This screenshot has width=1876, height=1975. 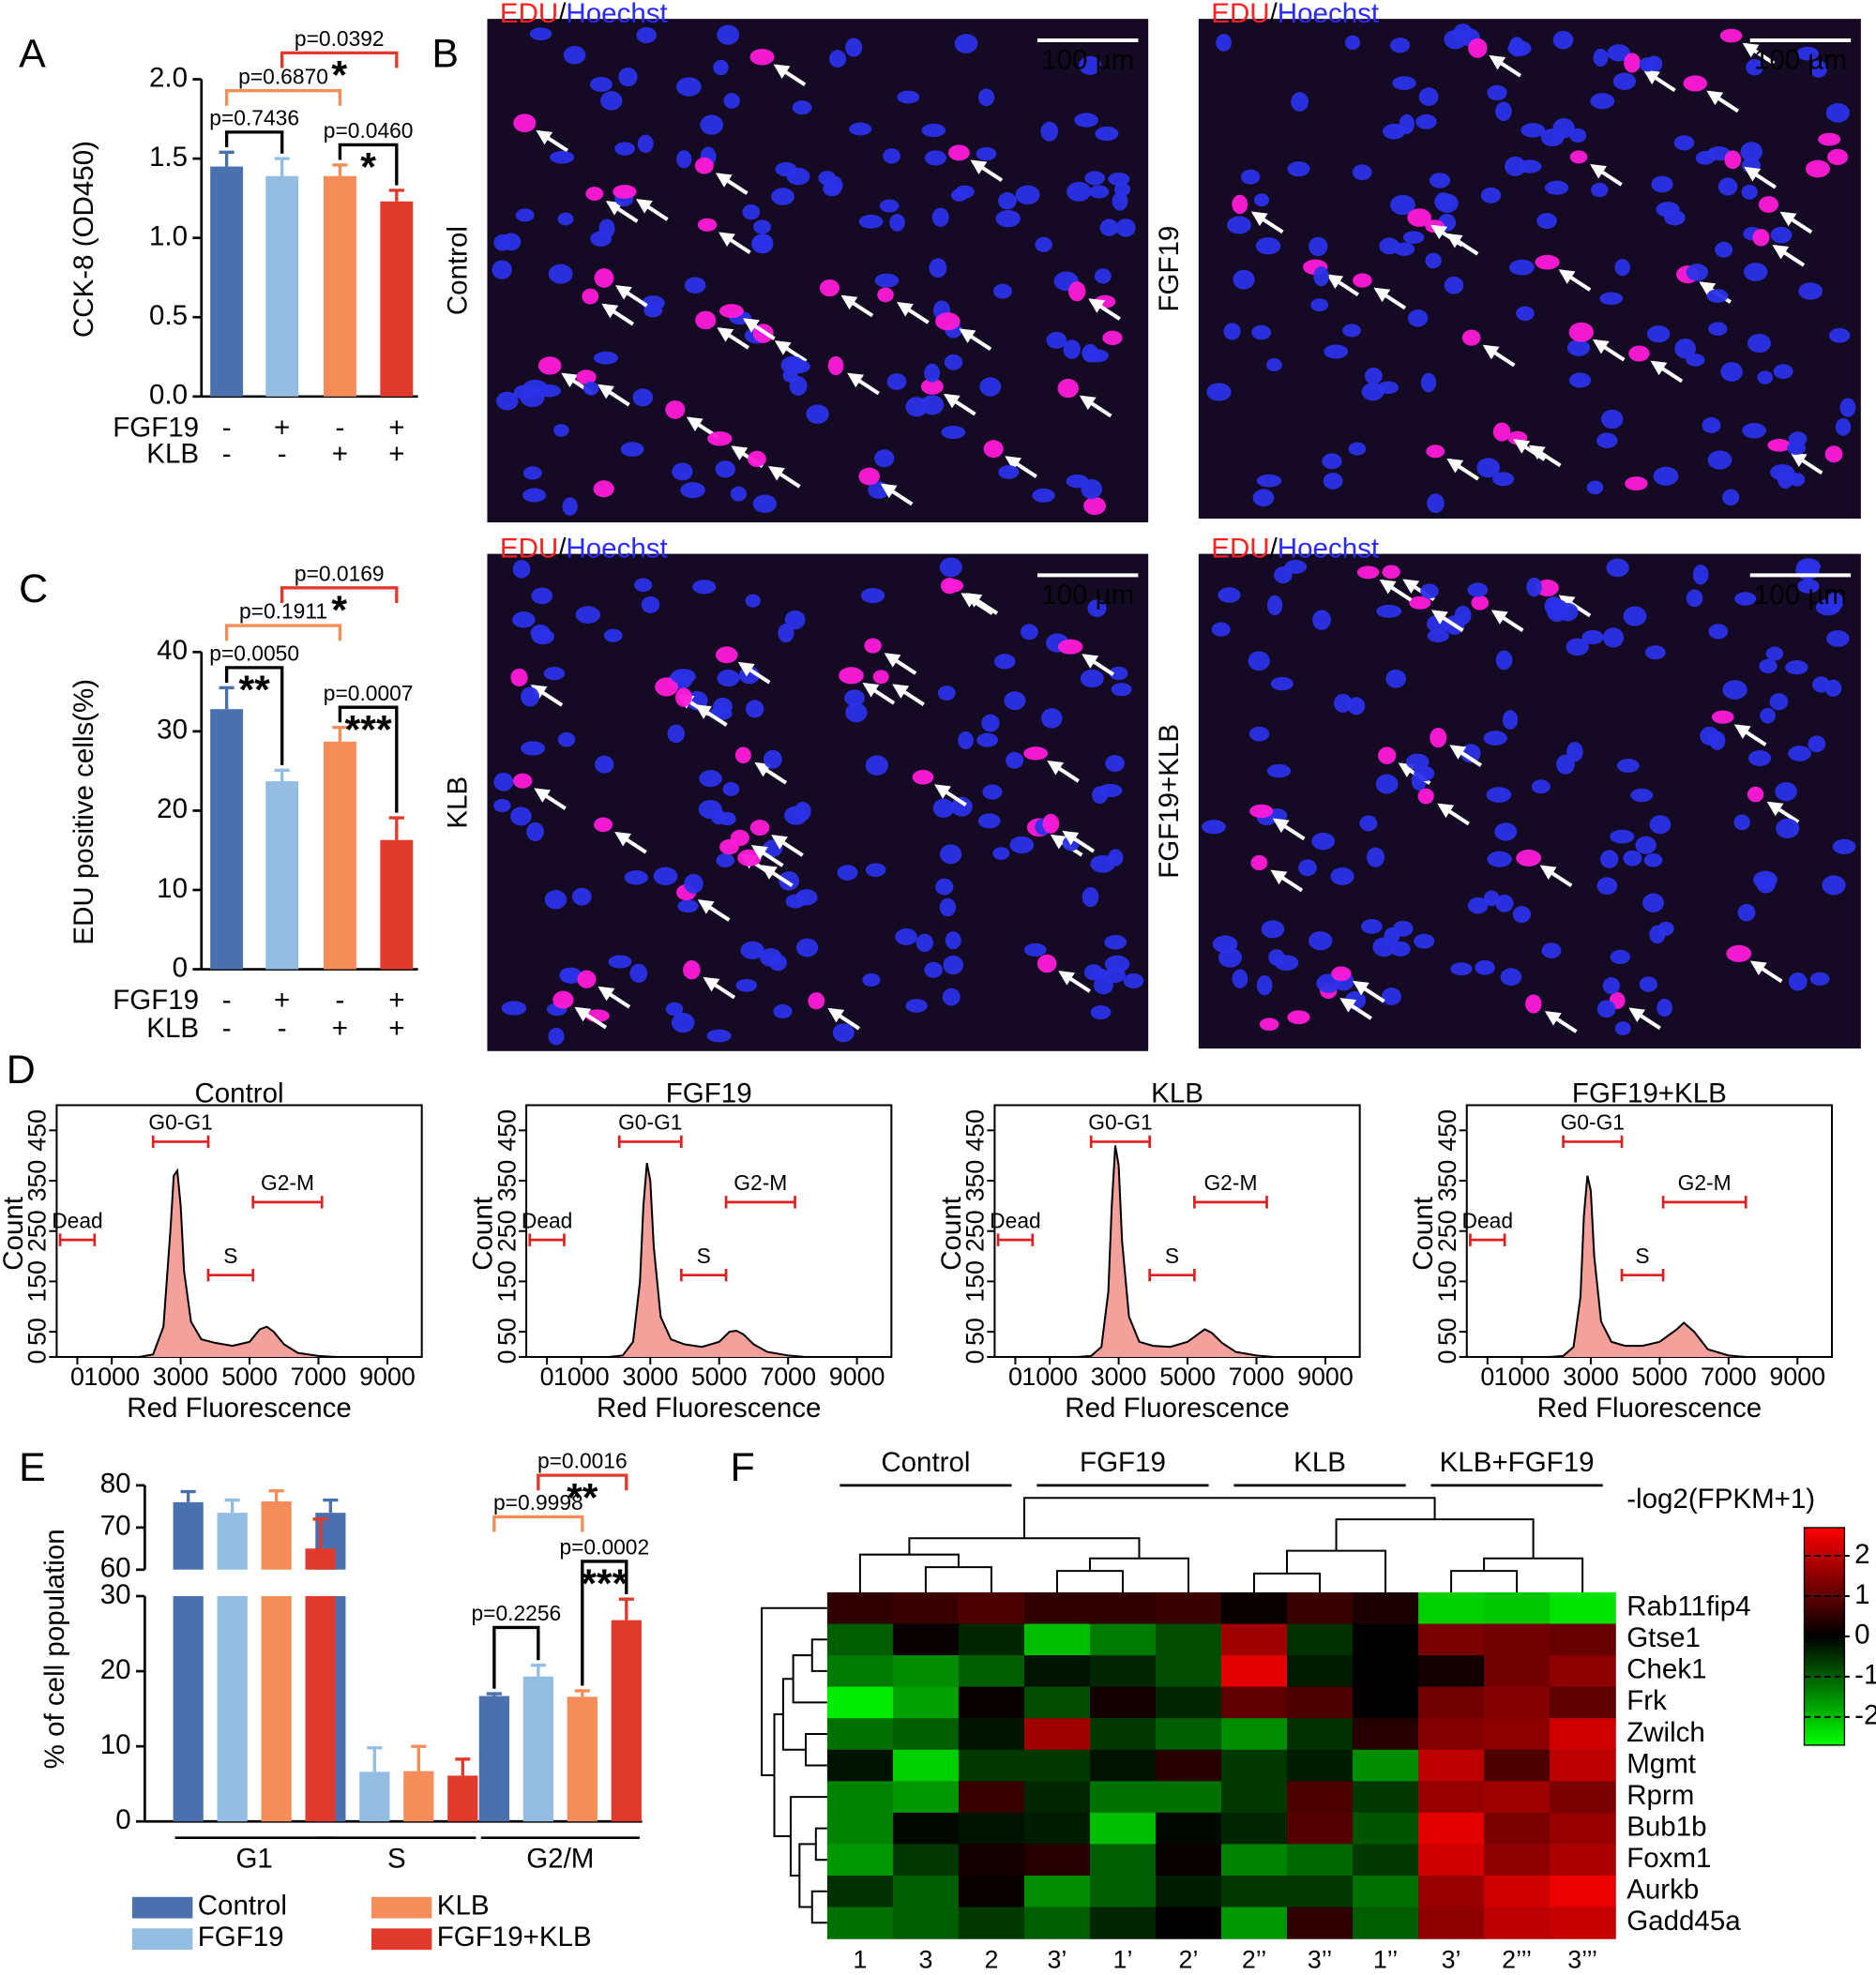 What do you see at coordinates (180, 1142) in the screenshot?
I see `gate` at bounding box center [180, 1142].